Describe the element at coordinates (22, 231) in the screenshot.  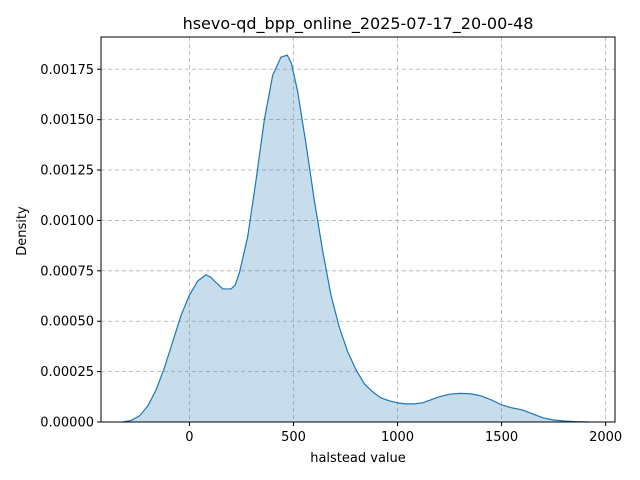
I see `y-axis-label: Density` at that location.